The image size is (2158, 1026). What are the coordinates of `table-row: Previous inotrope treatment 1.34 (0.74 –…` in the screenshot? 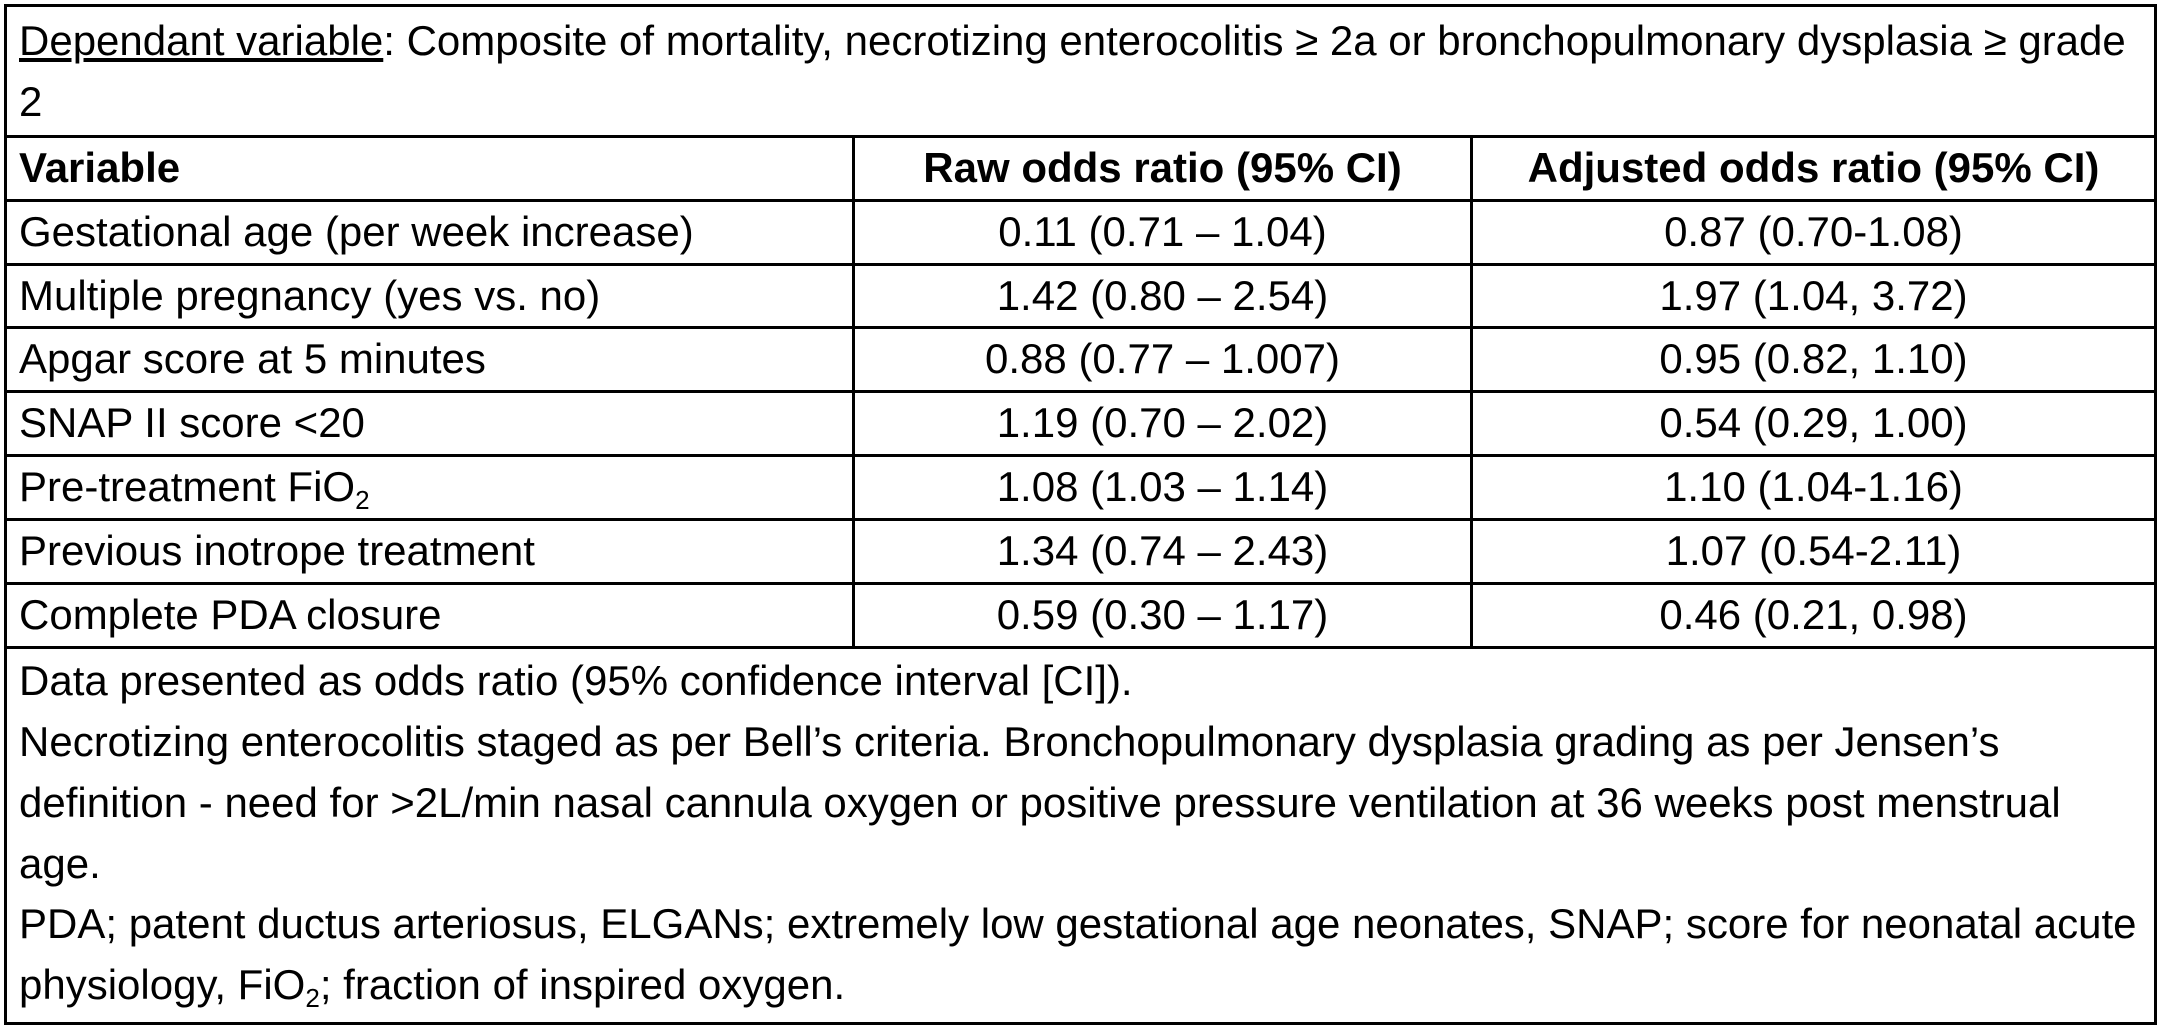 It's located at (1081, 552).